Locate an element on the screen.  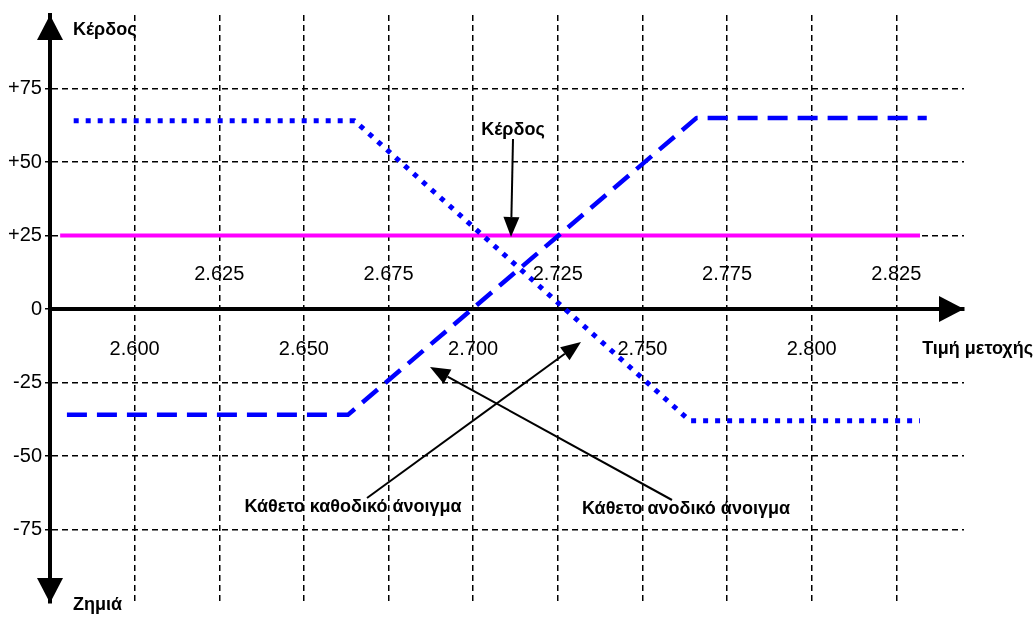
y-tick-label: +50 is located at coordinates (25, 160).